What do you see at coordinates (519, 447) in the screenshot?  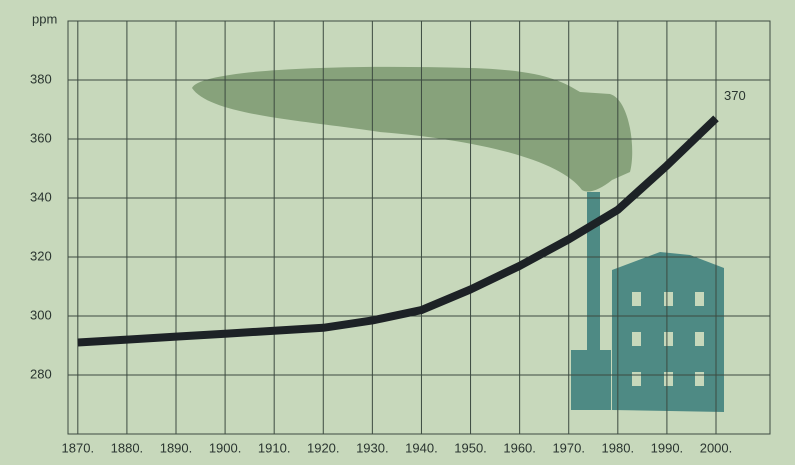 I see `x-tick-label: 1960.` at bounding box center [519, 447].